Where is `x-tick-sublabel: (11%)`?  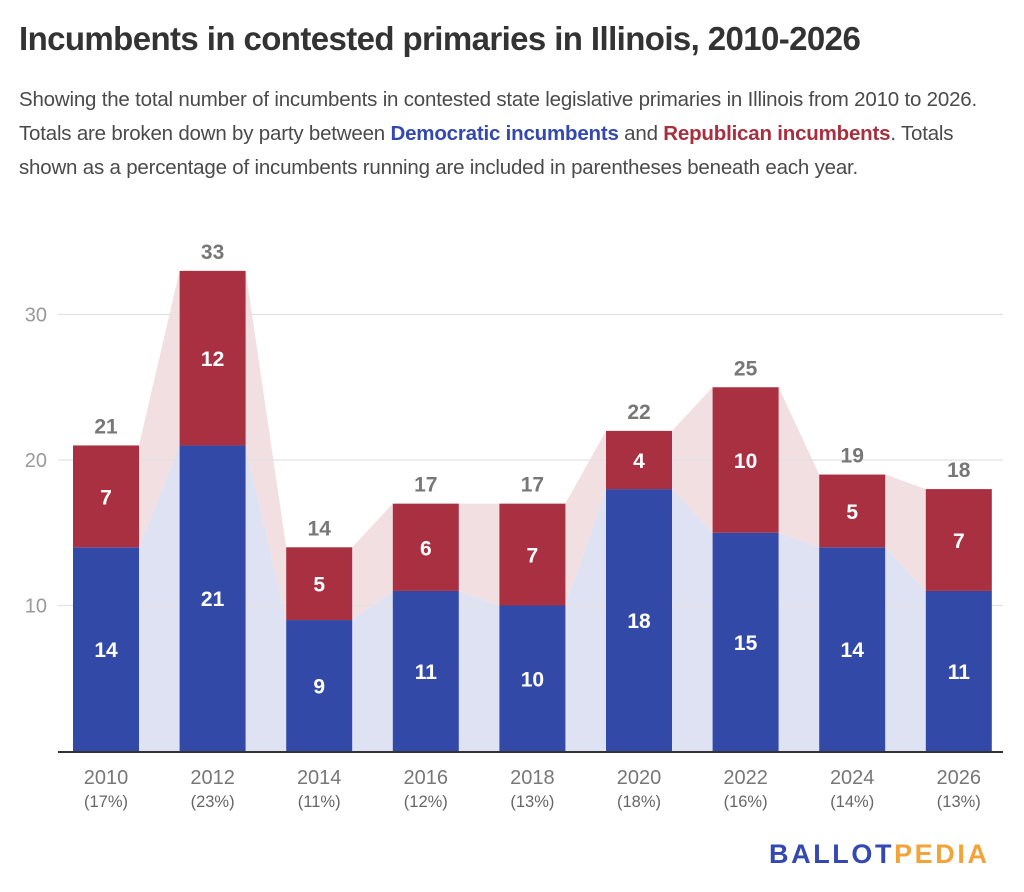 x-tick-sublabel: (11%) is located at coordinates (319, 802).